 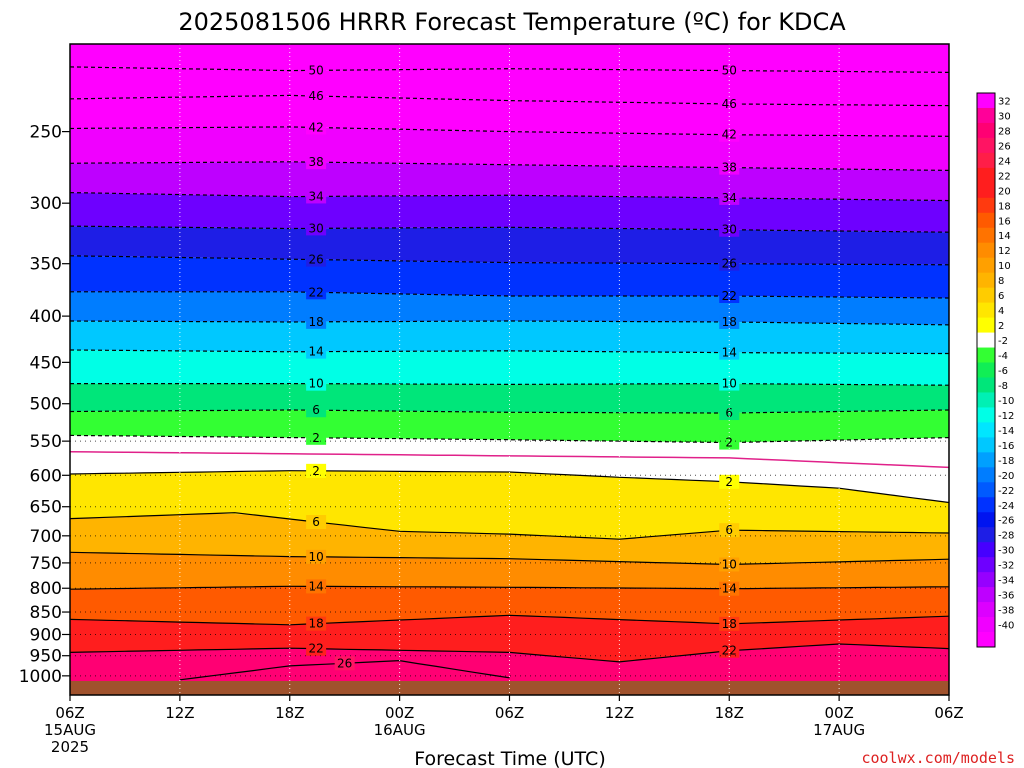 I want to click on y-tick-label: 900, so click(x=46, y=635).